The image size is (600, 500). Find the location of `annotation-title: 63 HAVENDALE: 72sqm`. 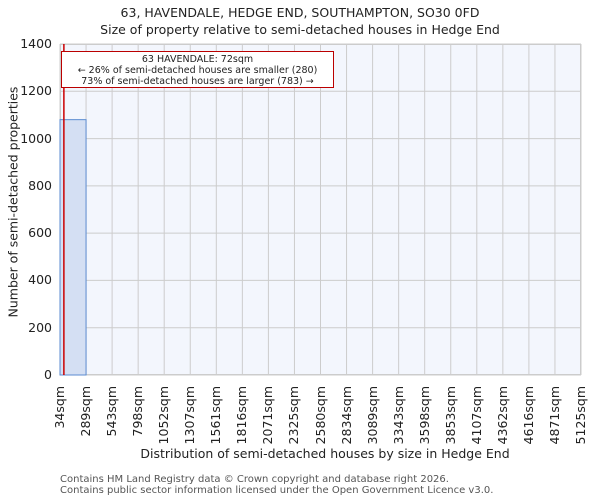

annotation-title: 63 HAVENDALE: 72sqm is located at coordinates (197, 59).